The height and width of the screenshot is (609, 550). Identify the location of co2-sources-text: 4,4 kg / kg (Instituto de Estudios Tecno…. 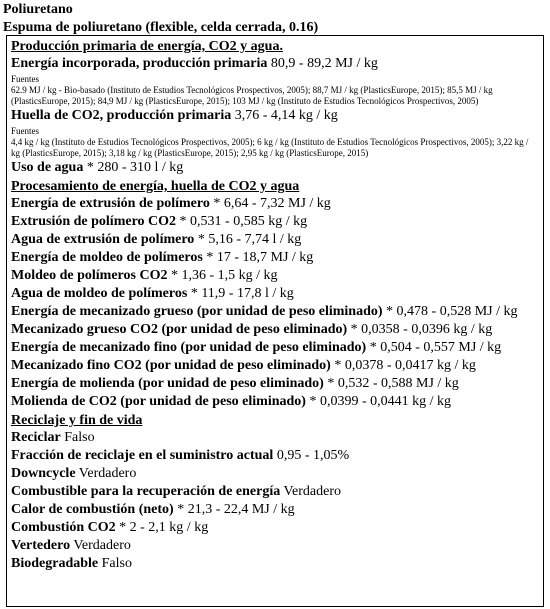
(270, 147).